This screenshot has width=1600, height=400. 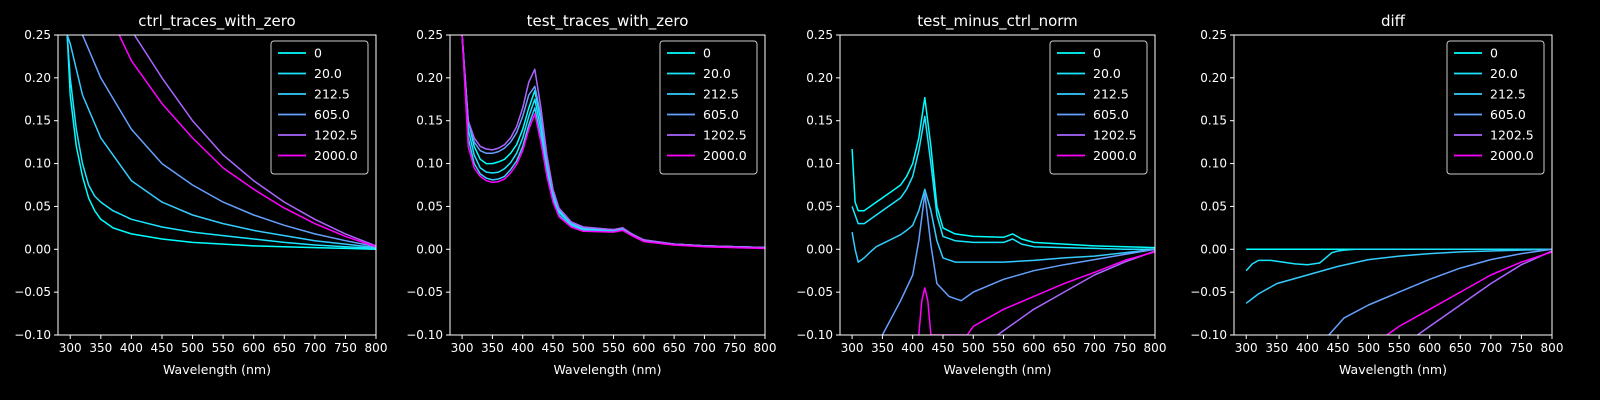 I want to click on legend-label: 0, so click(x=318, y=53).